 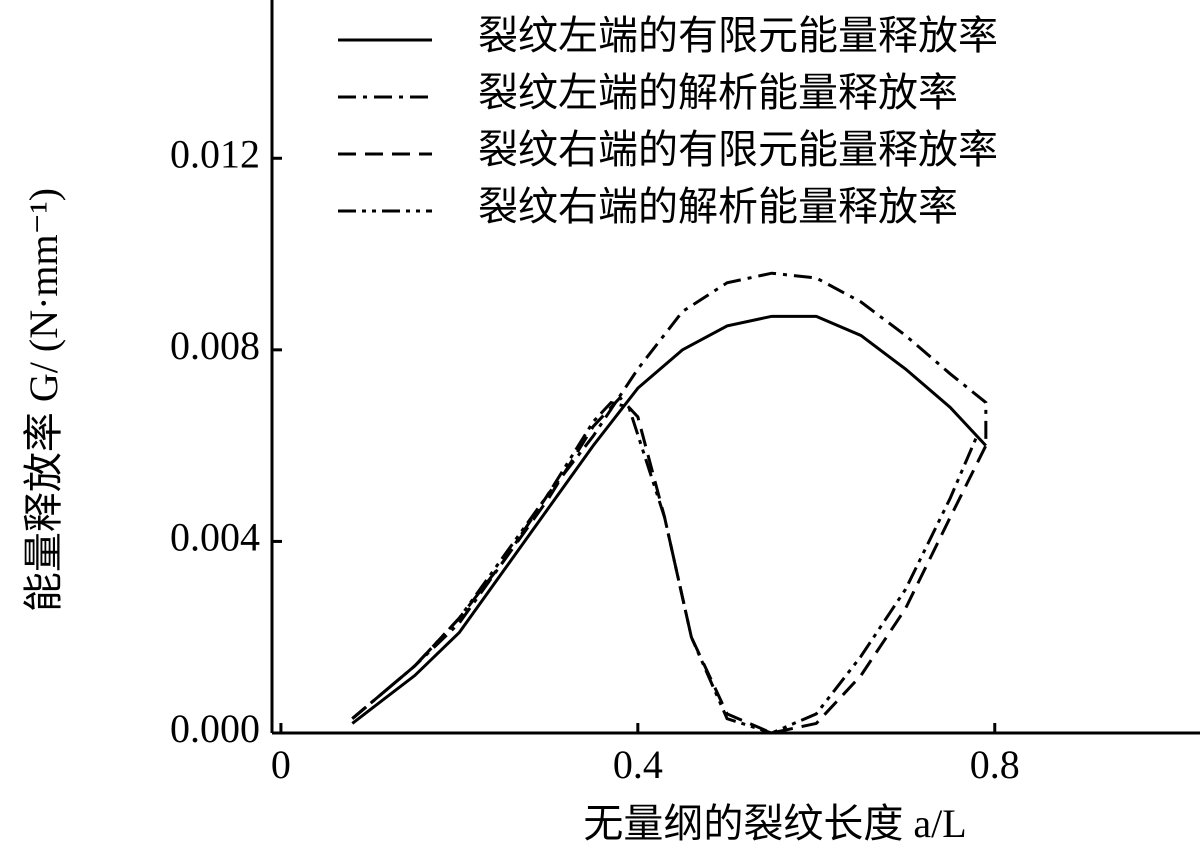 What do you see at coordinates (774, 823) in the screenshot?
I see `x-axis-label: 无量纲的裂纹长度 a/L` at bounding box center [774, 823].